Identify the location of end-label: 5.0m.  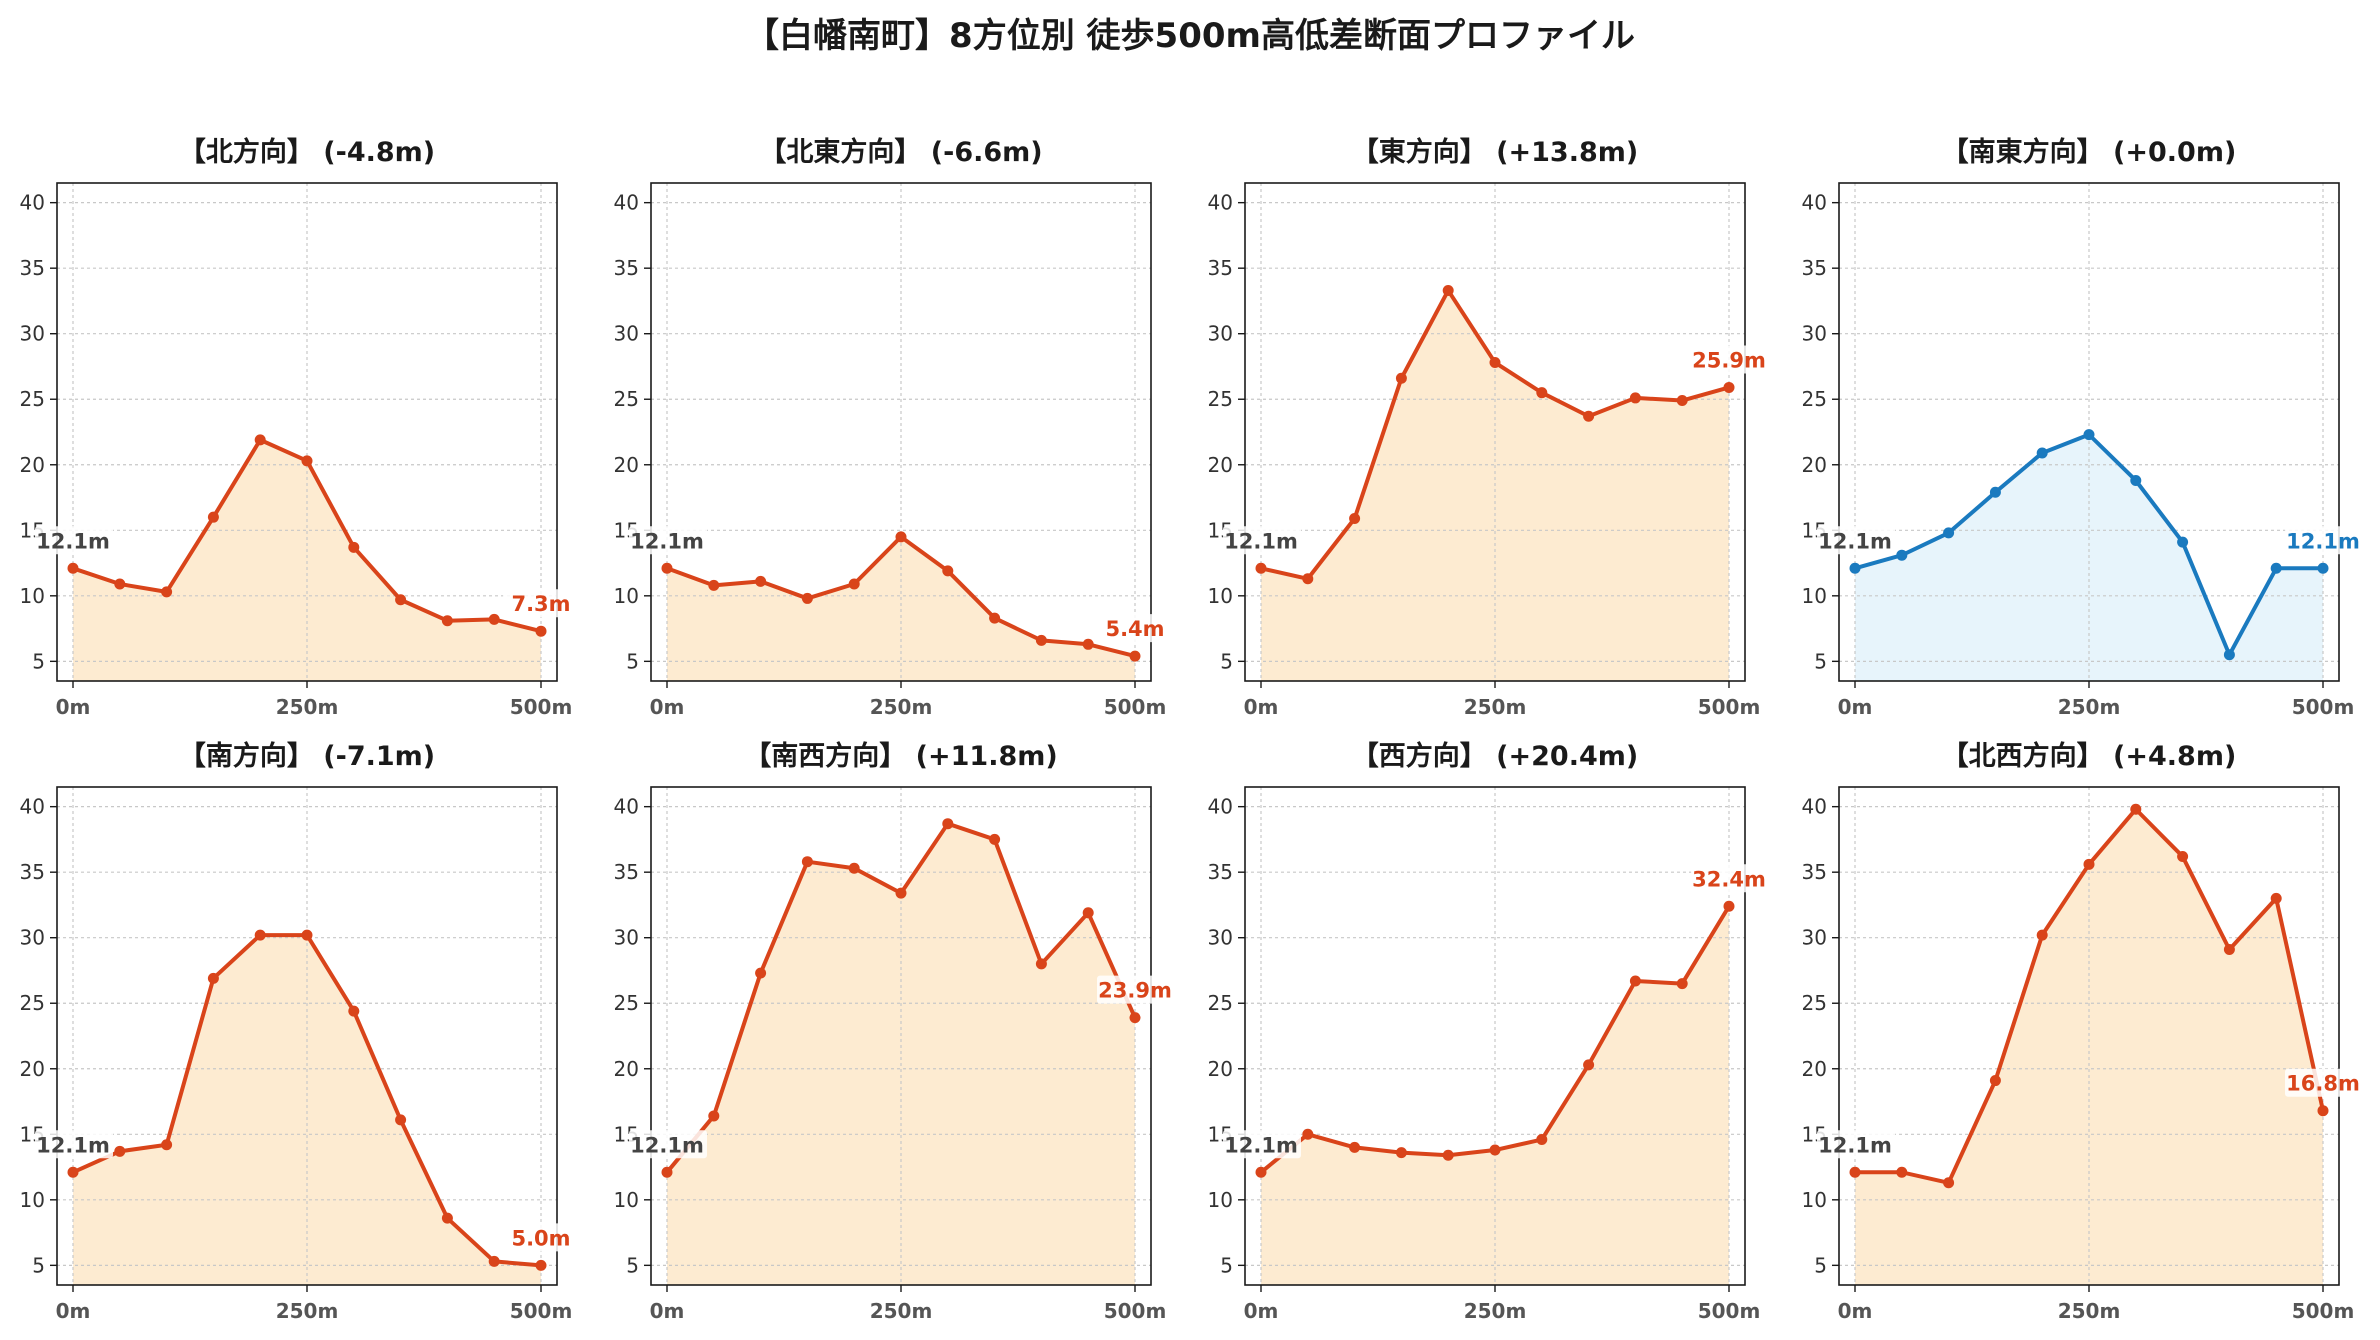
(540, 1238).